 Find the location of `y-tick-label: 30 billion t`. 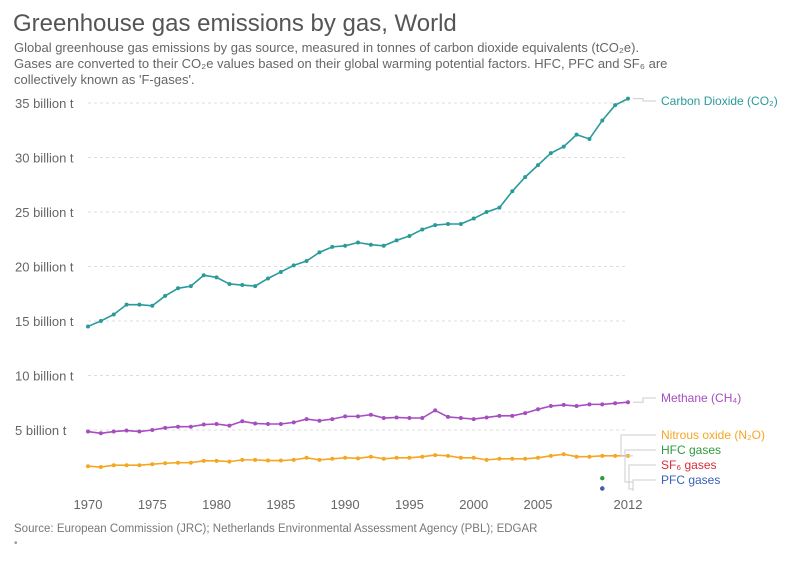

y-tick-label: 30 billion t is located at coordinates (44, 158).